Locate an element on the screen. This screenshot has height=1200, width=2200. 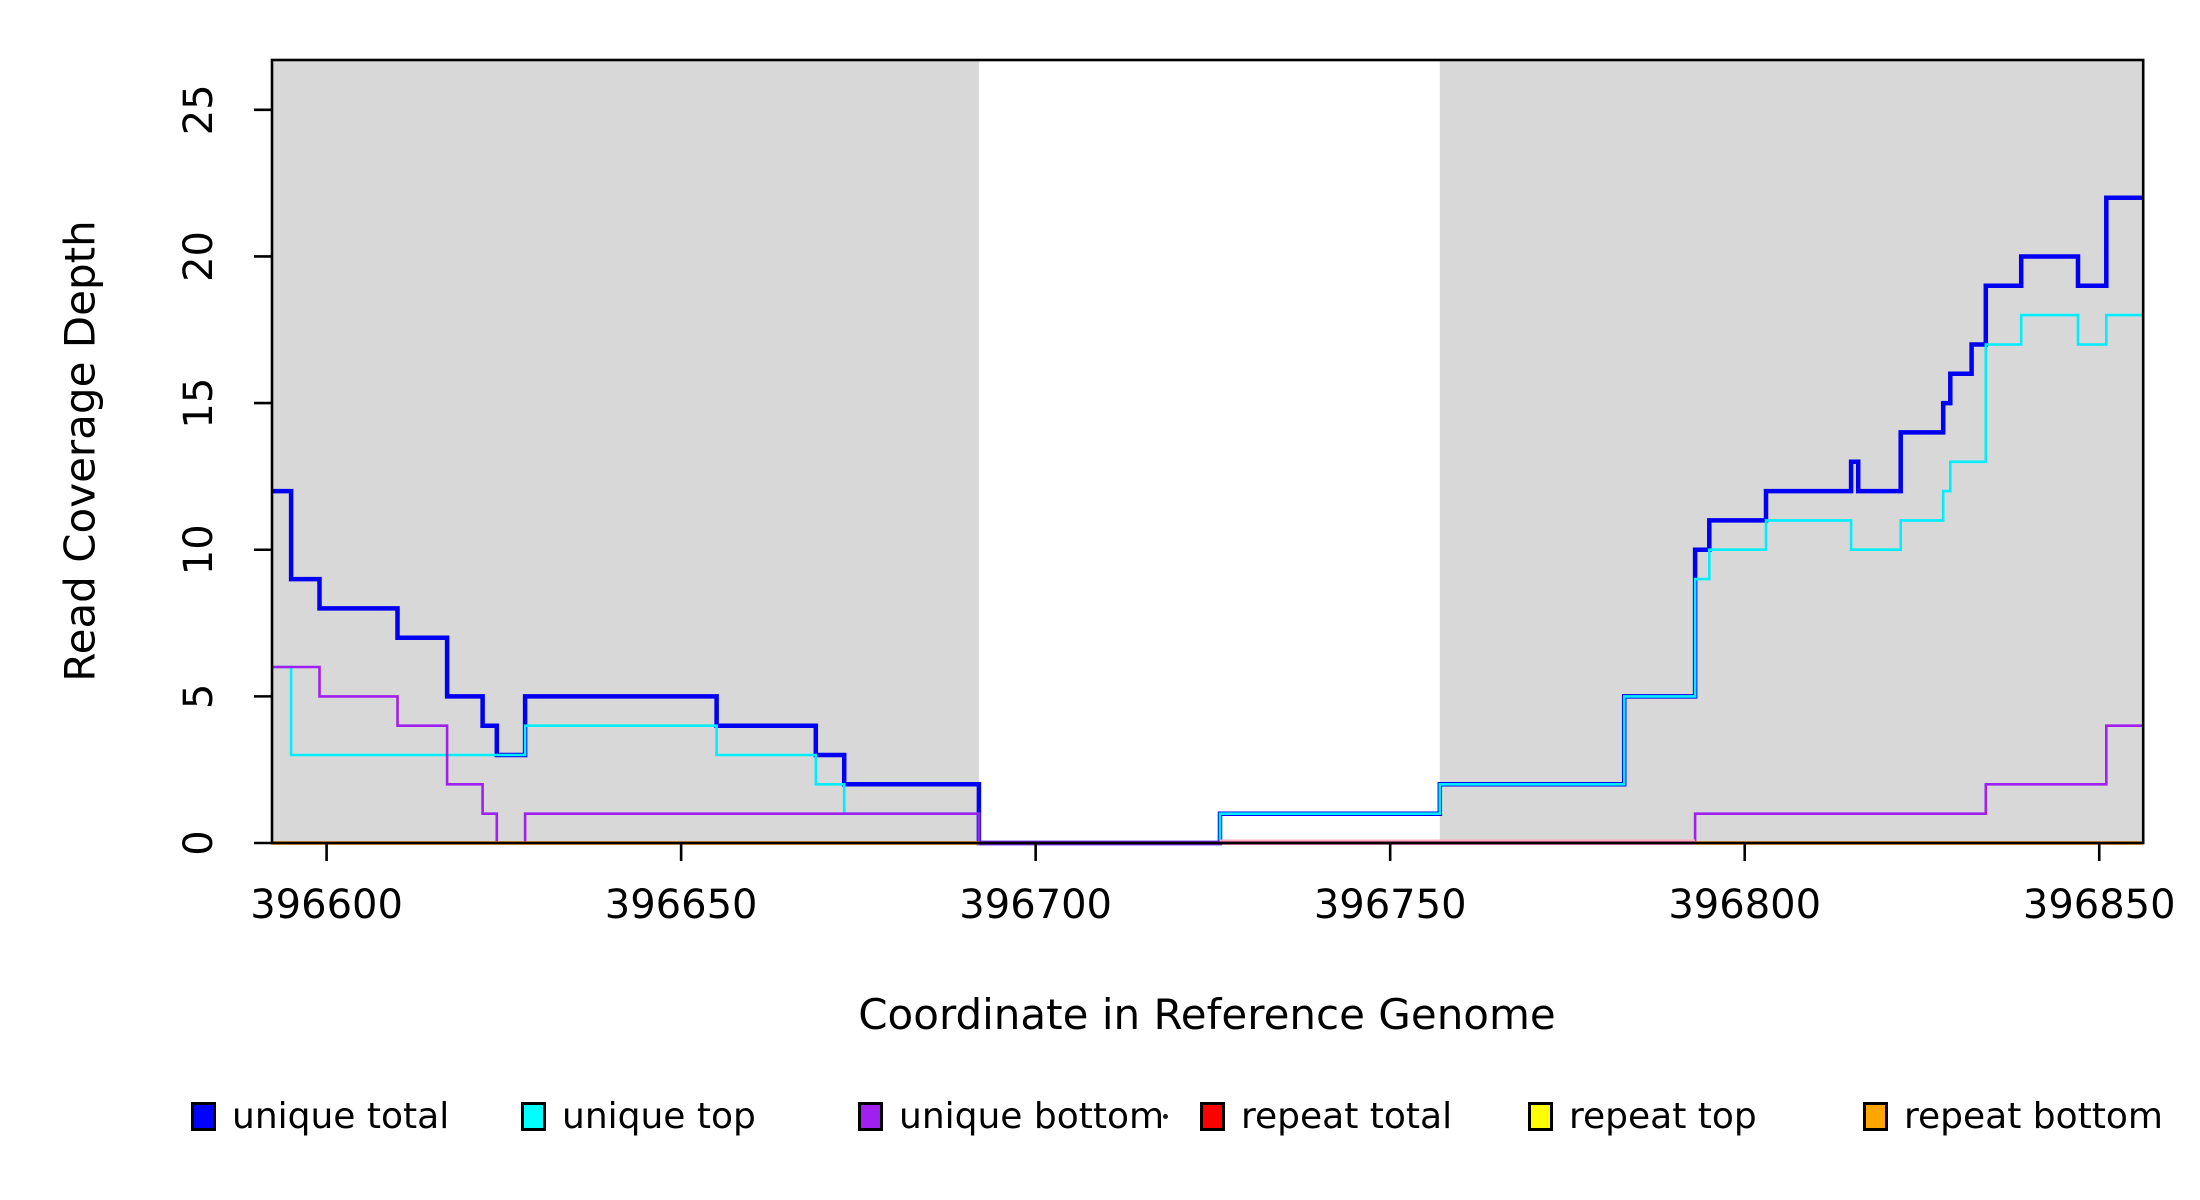
legend-label: unique top is located at coordinates (659, 1116).